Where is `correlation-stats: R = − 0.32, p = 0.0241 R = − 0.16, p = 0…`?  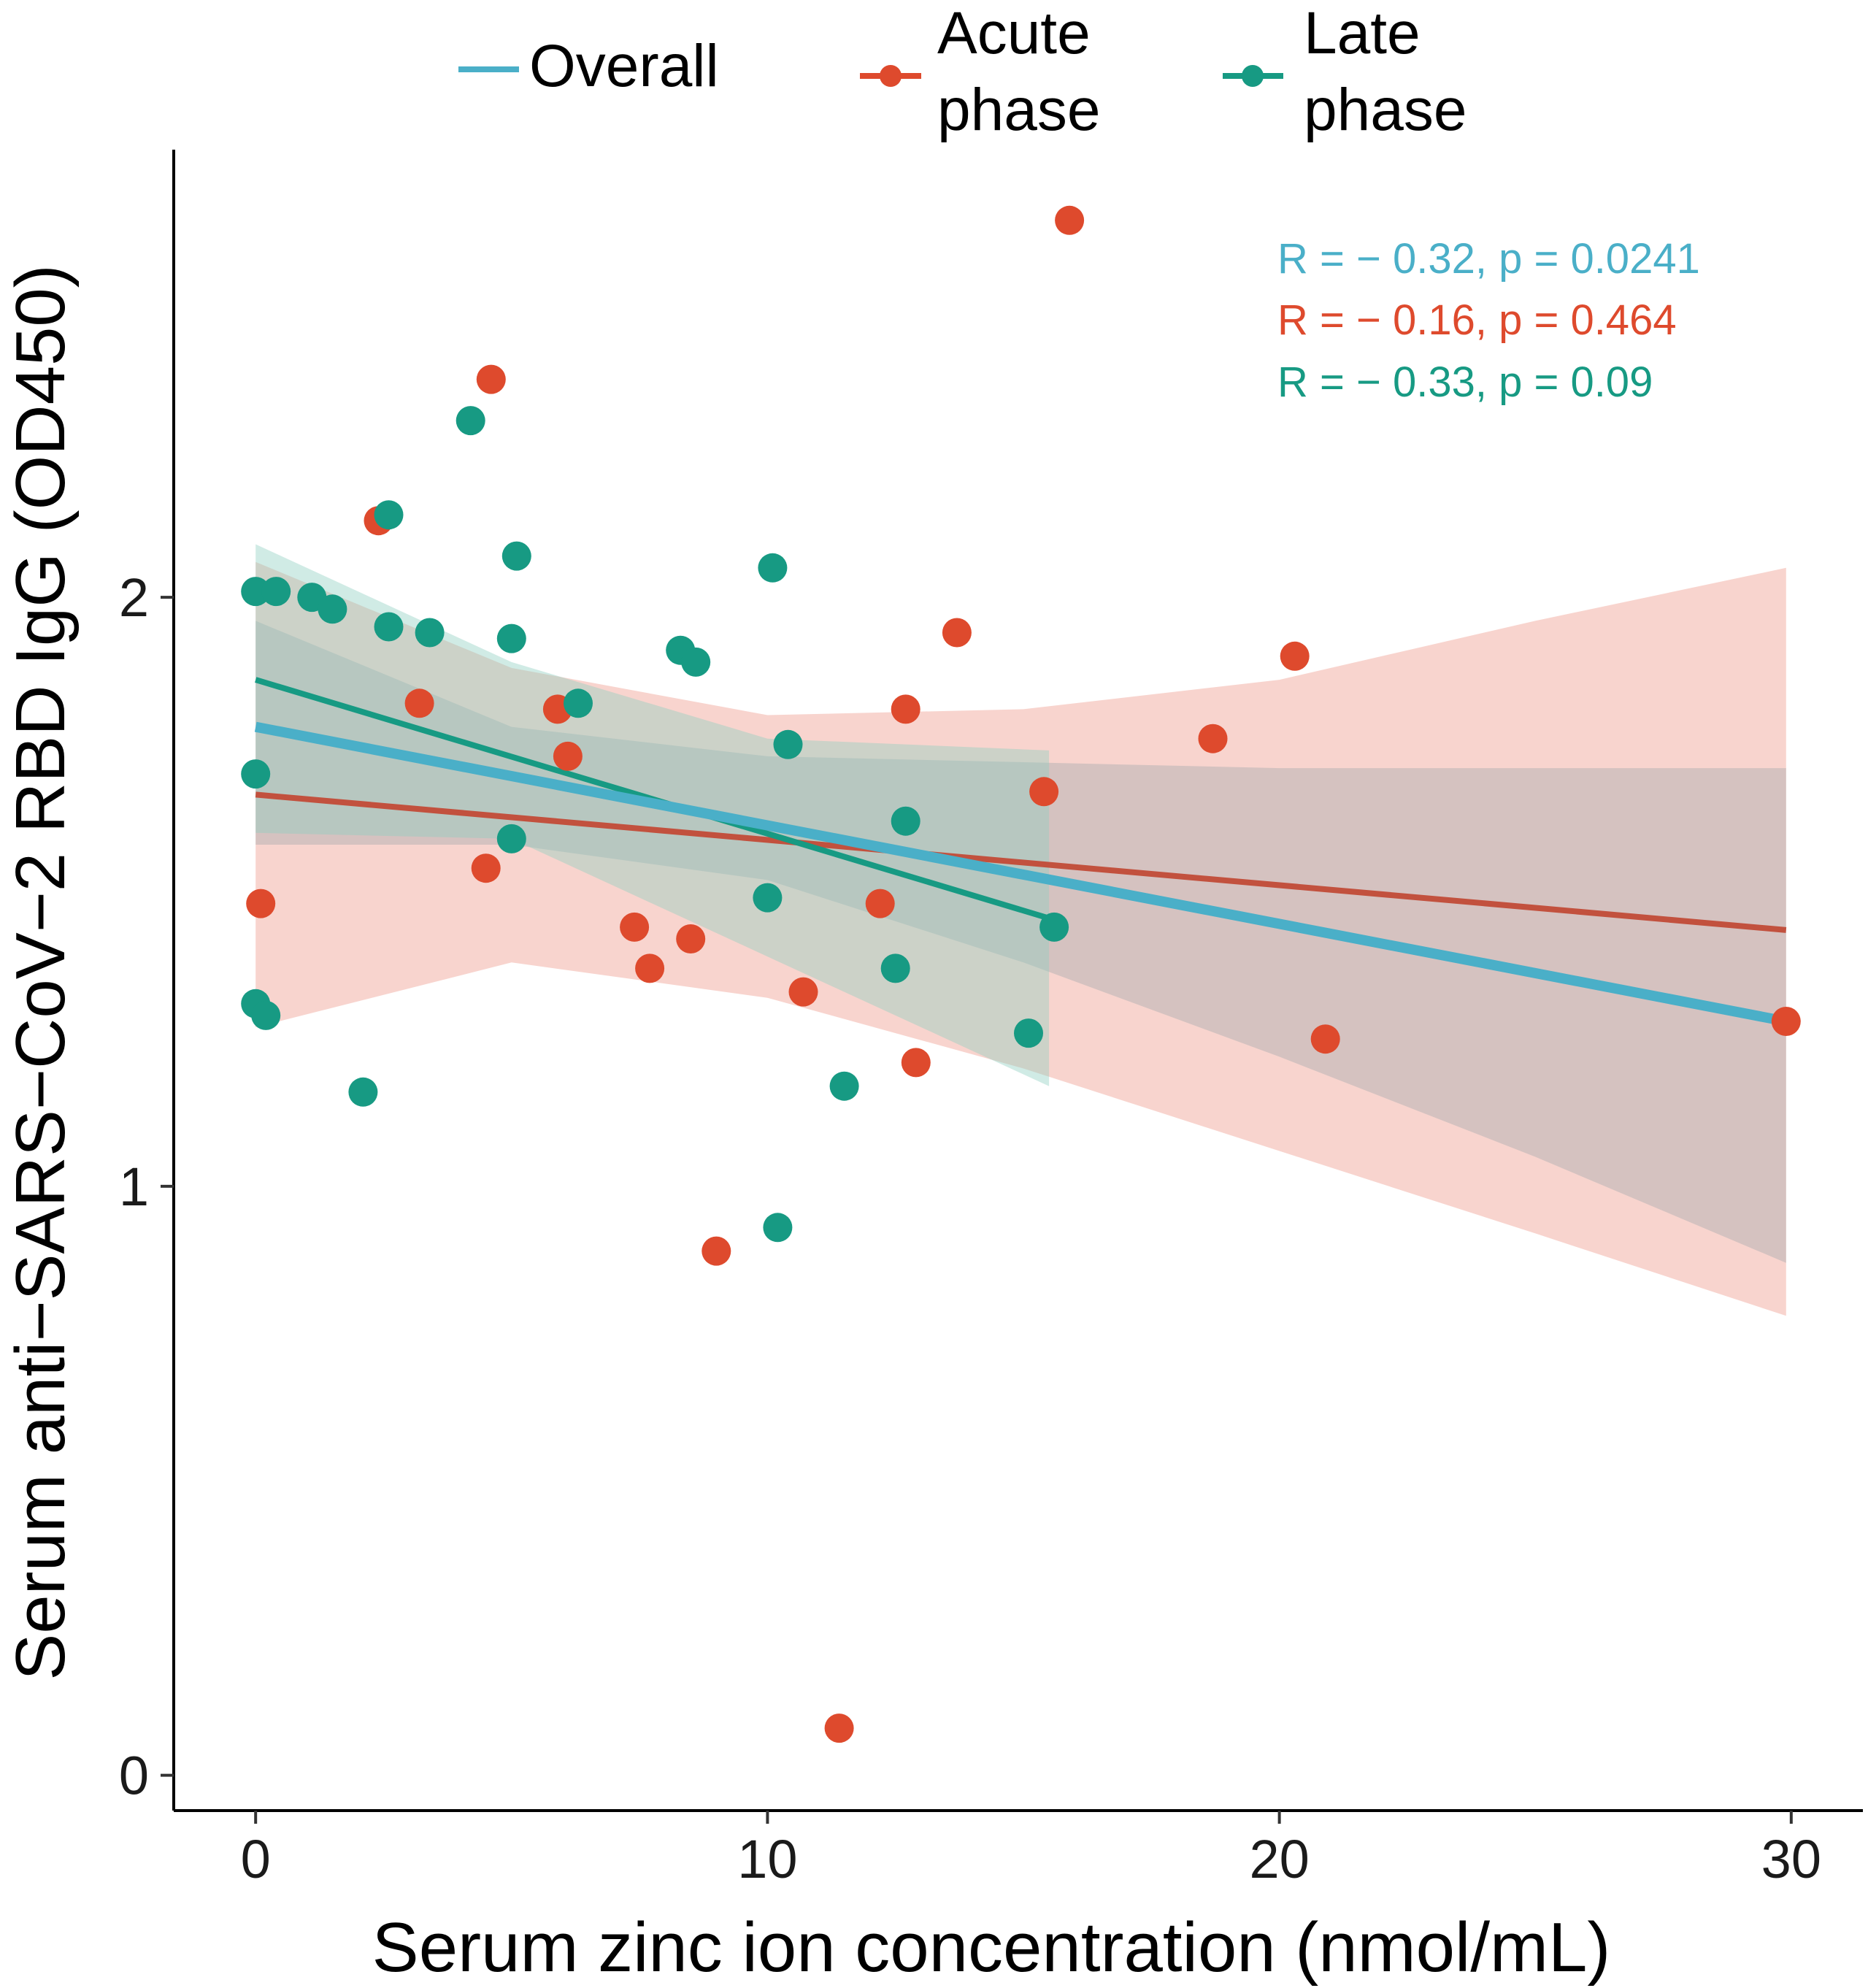
correlation-stats: R = − 0.32, p = 0.0241 R = − 0.16, p = 0… is located at coordinates (1488, 320).